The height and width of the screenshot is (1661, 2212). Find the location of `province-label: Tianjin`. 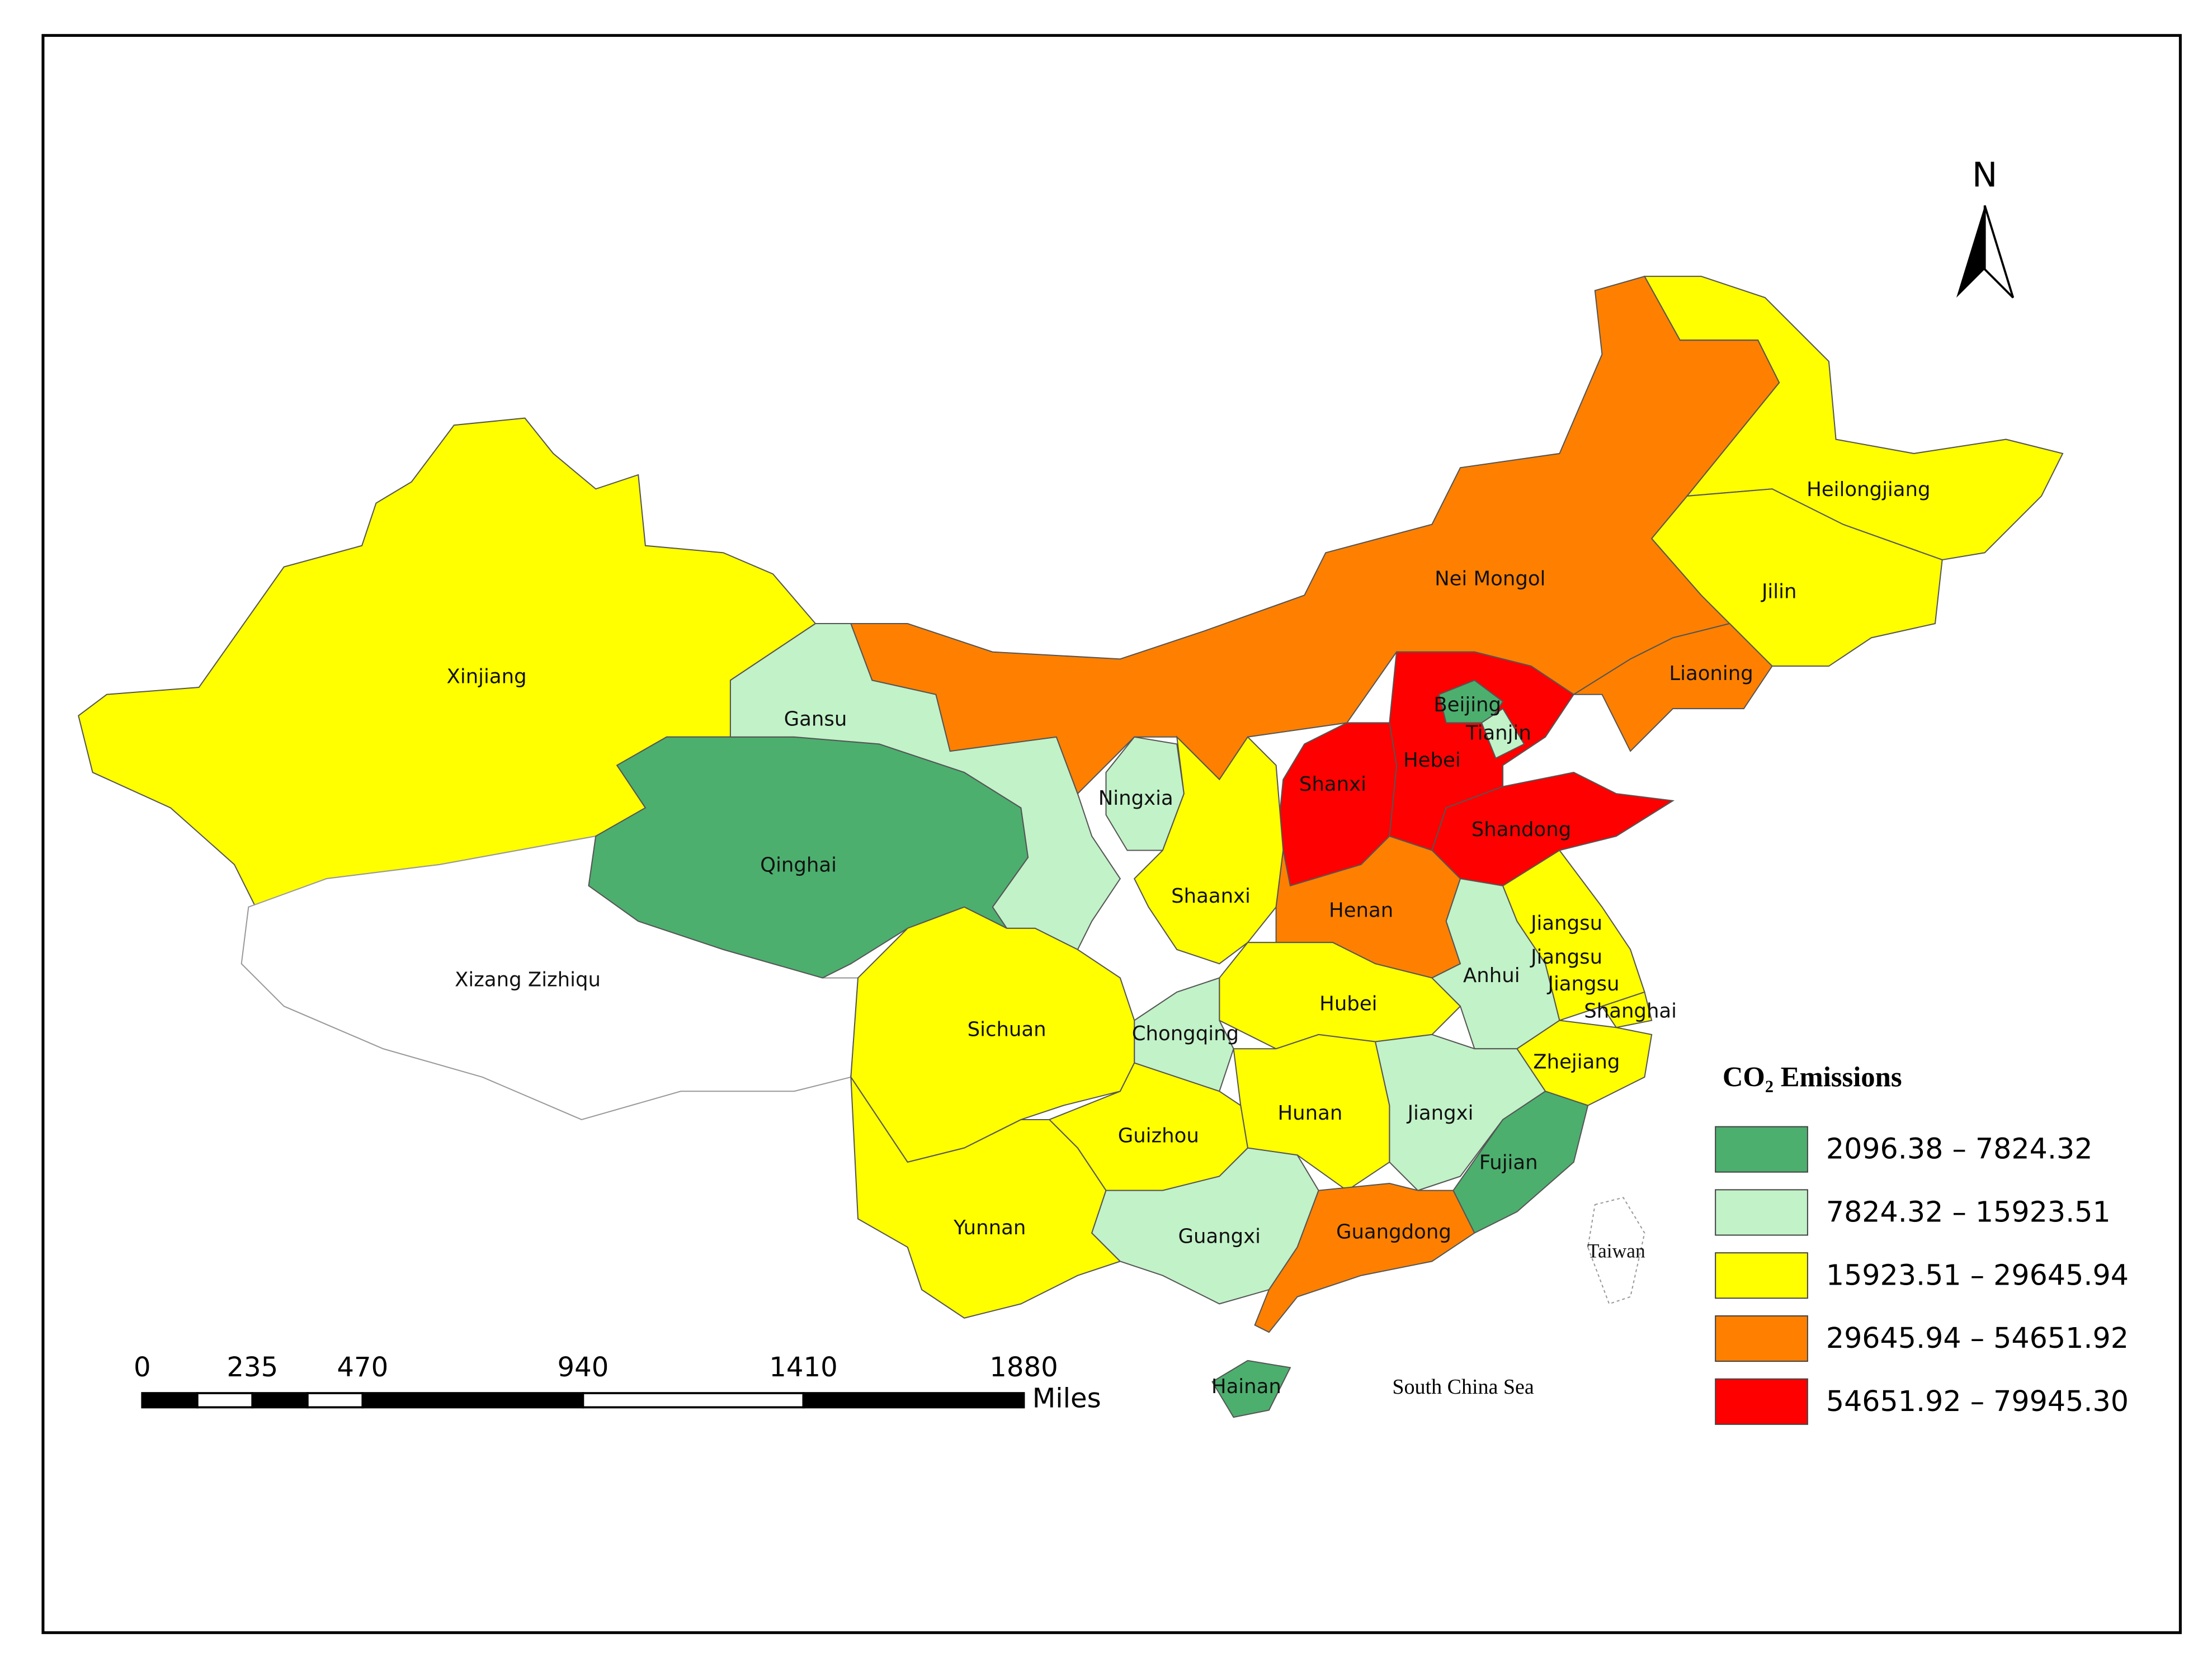

province-label: Tianjin is located at coordinates (1498, 733).